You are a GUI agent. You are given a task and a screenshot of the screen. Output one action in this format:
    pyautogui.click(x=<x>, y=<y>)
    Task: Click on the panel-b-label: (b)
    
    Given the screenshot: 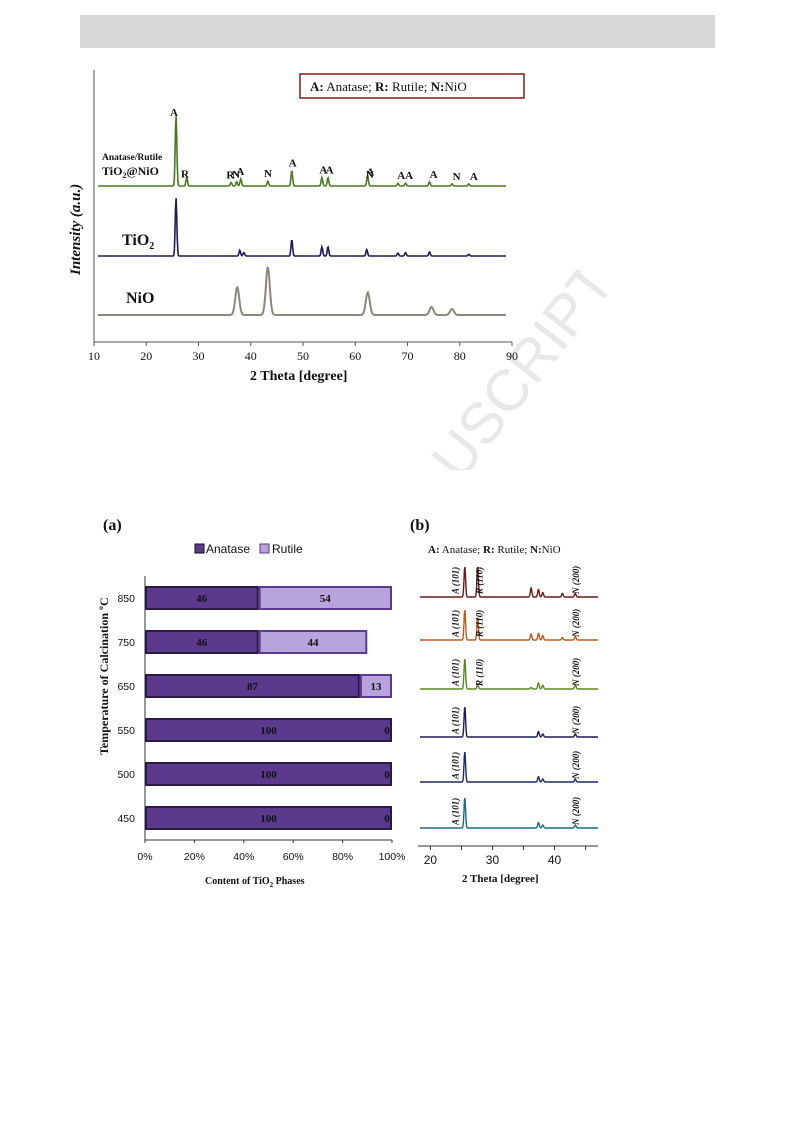 What is the action you would take?
    pyautogui.click(x=420, y=525)
    